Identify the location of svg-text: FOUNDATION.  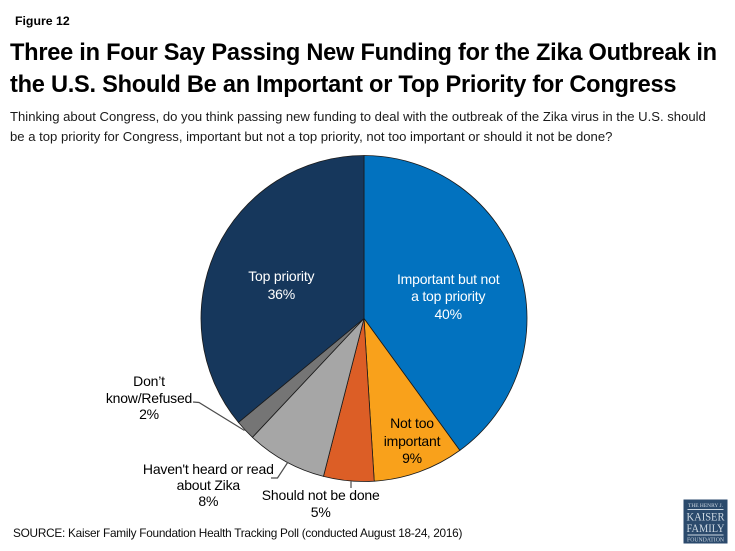
(705, 540).